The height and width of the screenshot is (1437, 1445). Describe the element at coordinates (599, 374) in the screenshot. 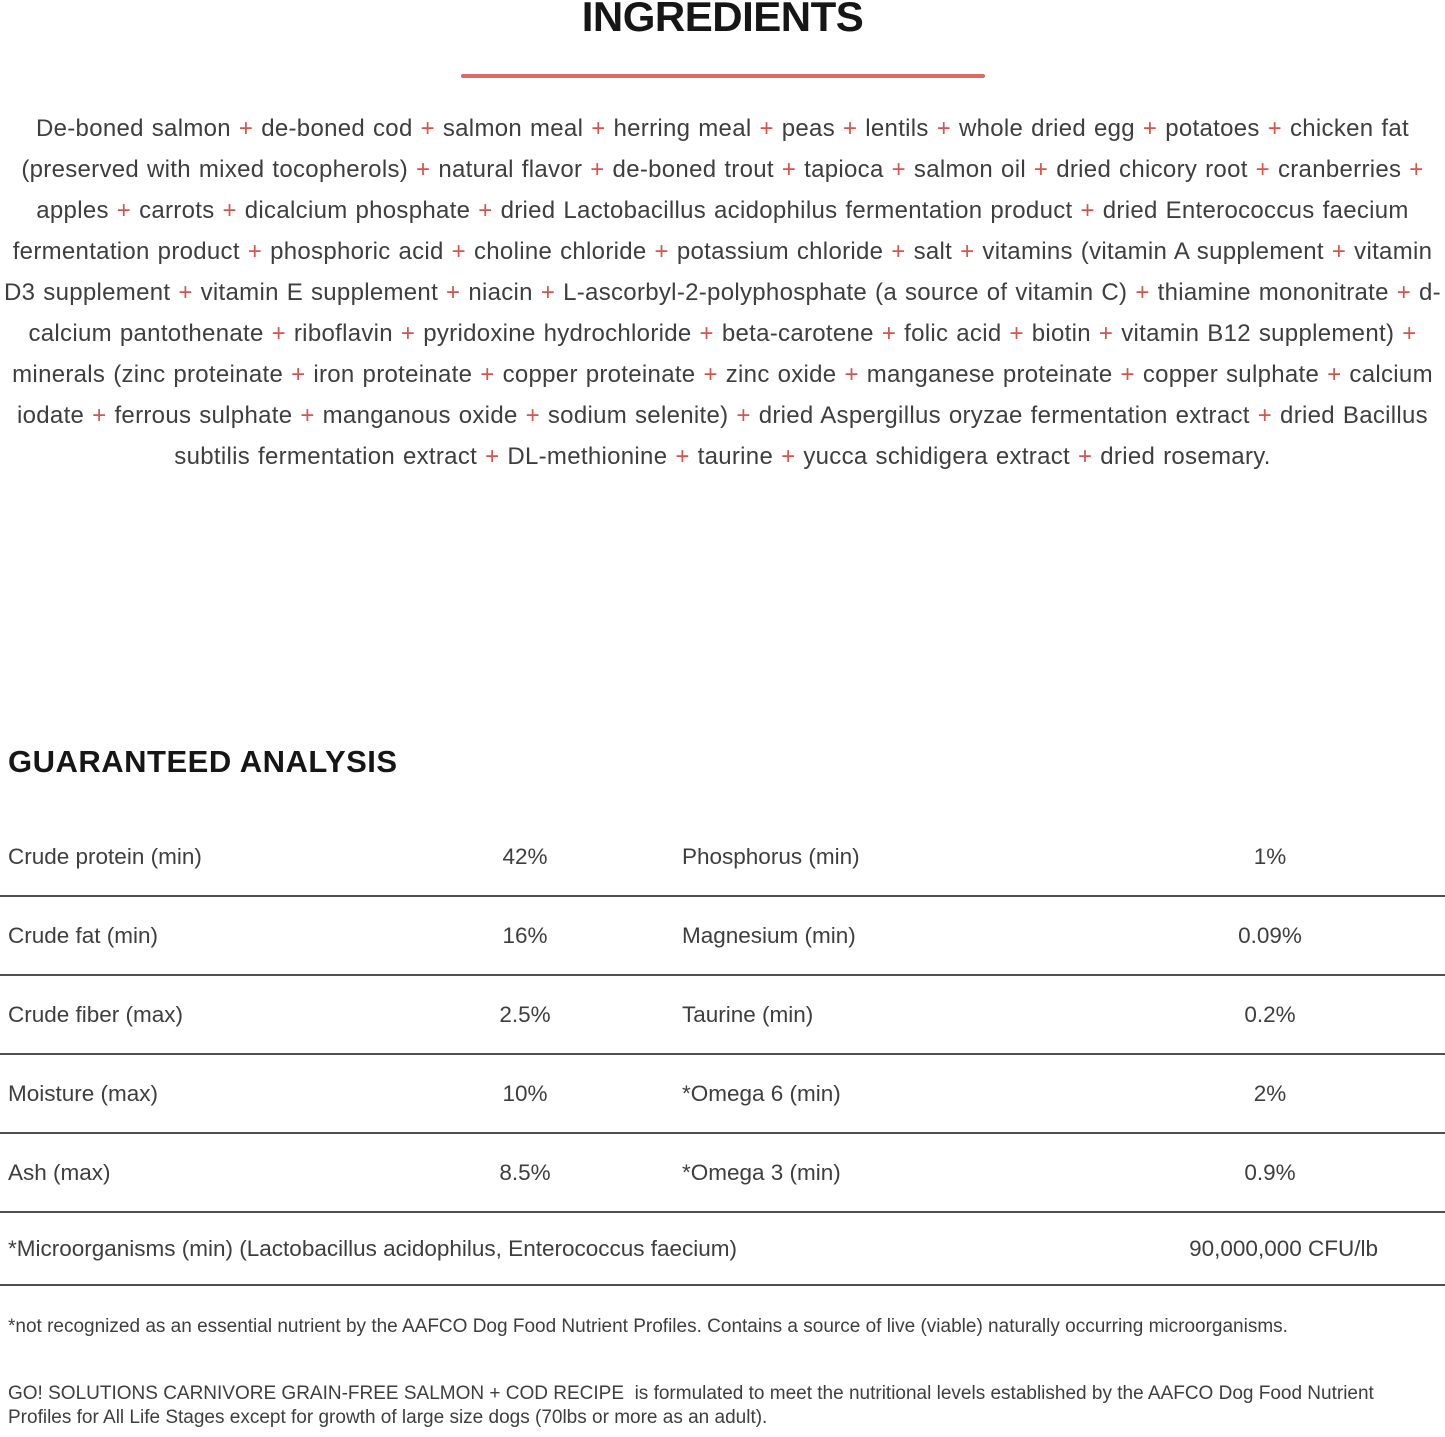

I see `ingredient-item: copper proteinate` at that location.